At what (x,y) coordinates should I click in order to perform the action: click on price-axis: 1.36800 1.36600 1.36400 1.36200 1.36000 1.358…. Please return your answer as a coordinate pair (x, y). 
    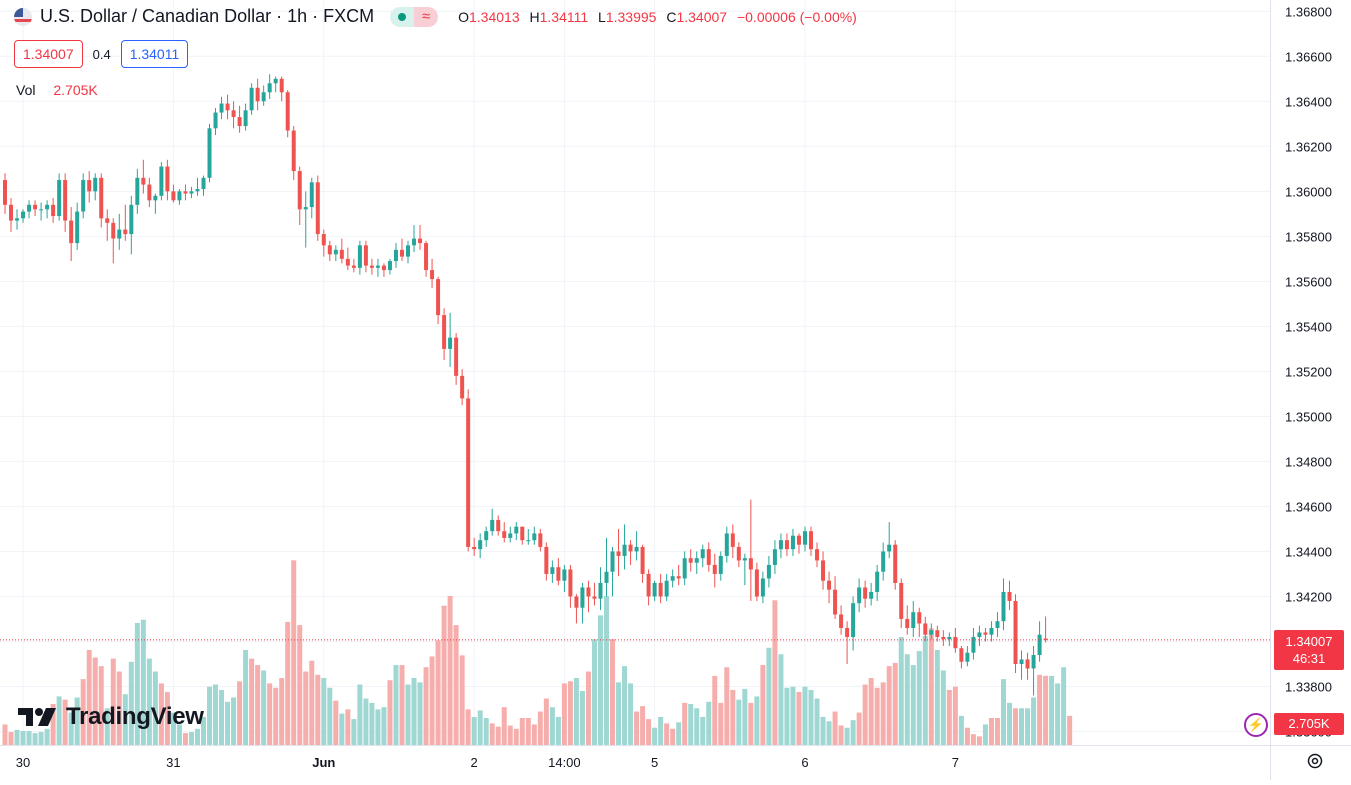
    Looking at the image, I should click on (1310, 372).